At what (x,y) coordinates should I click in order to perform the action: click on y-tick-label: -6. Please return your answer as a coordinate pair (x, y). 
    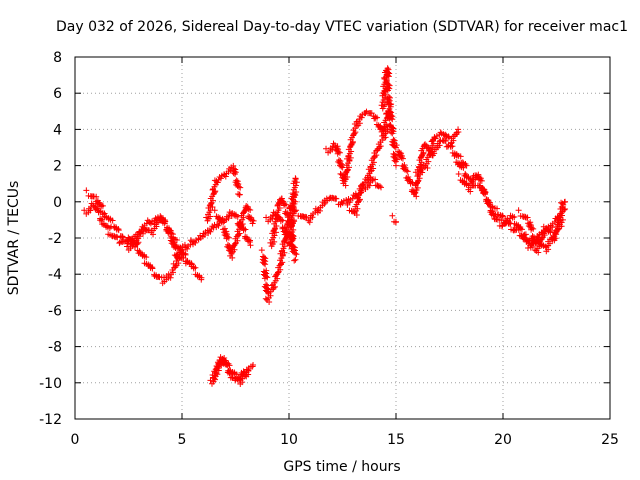
    Looking at the image, I should click on (55, 311).